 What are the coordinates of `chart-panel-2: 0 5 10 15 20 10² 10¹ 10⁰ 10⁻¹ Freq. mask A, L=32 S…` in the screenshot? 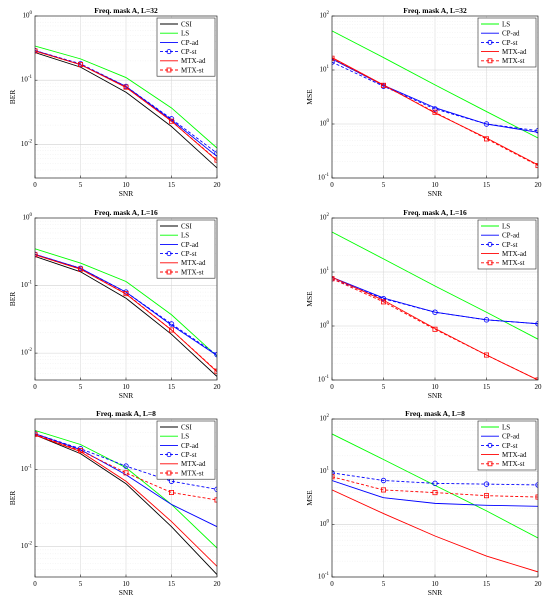 It's located at (423, 102).